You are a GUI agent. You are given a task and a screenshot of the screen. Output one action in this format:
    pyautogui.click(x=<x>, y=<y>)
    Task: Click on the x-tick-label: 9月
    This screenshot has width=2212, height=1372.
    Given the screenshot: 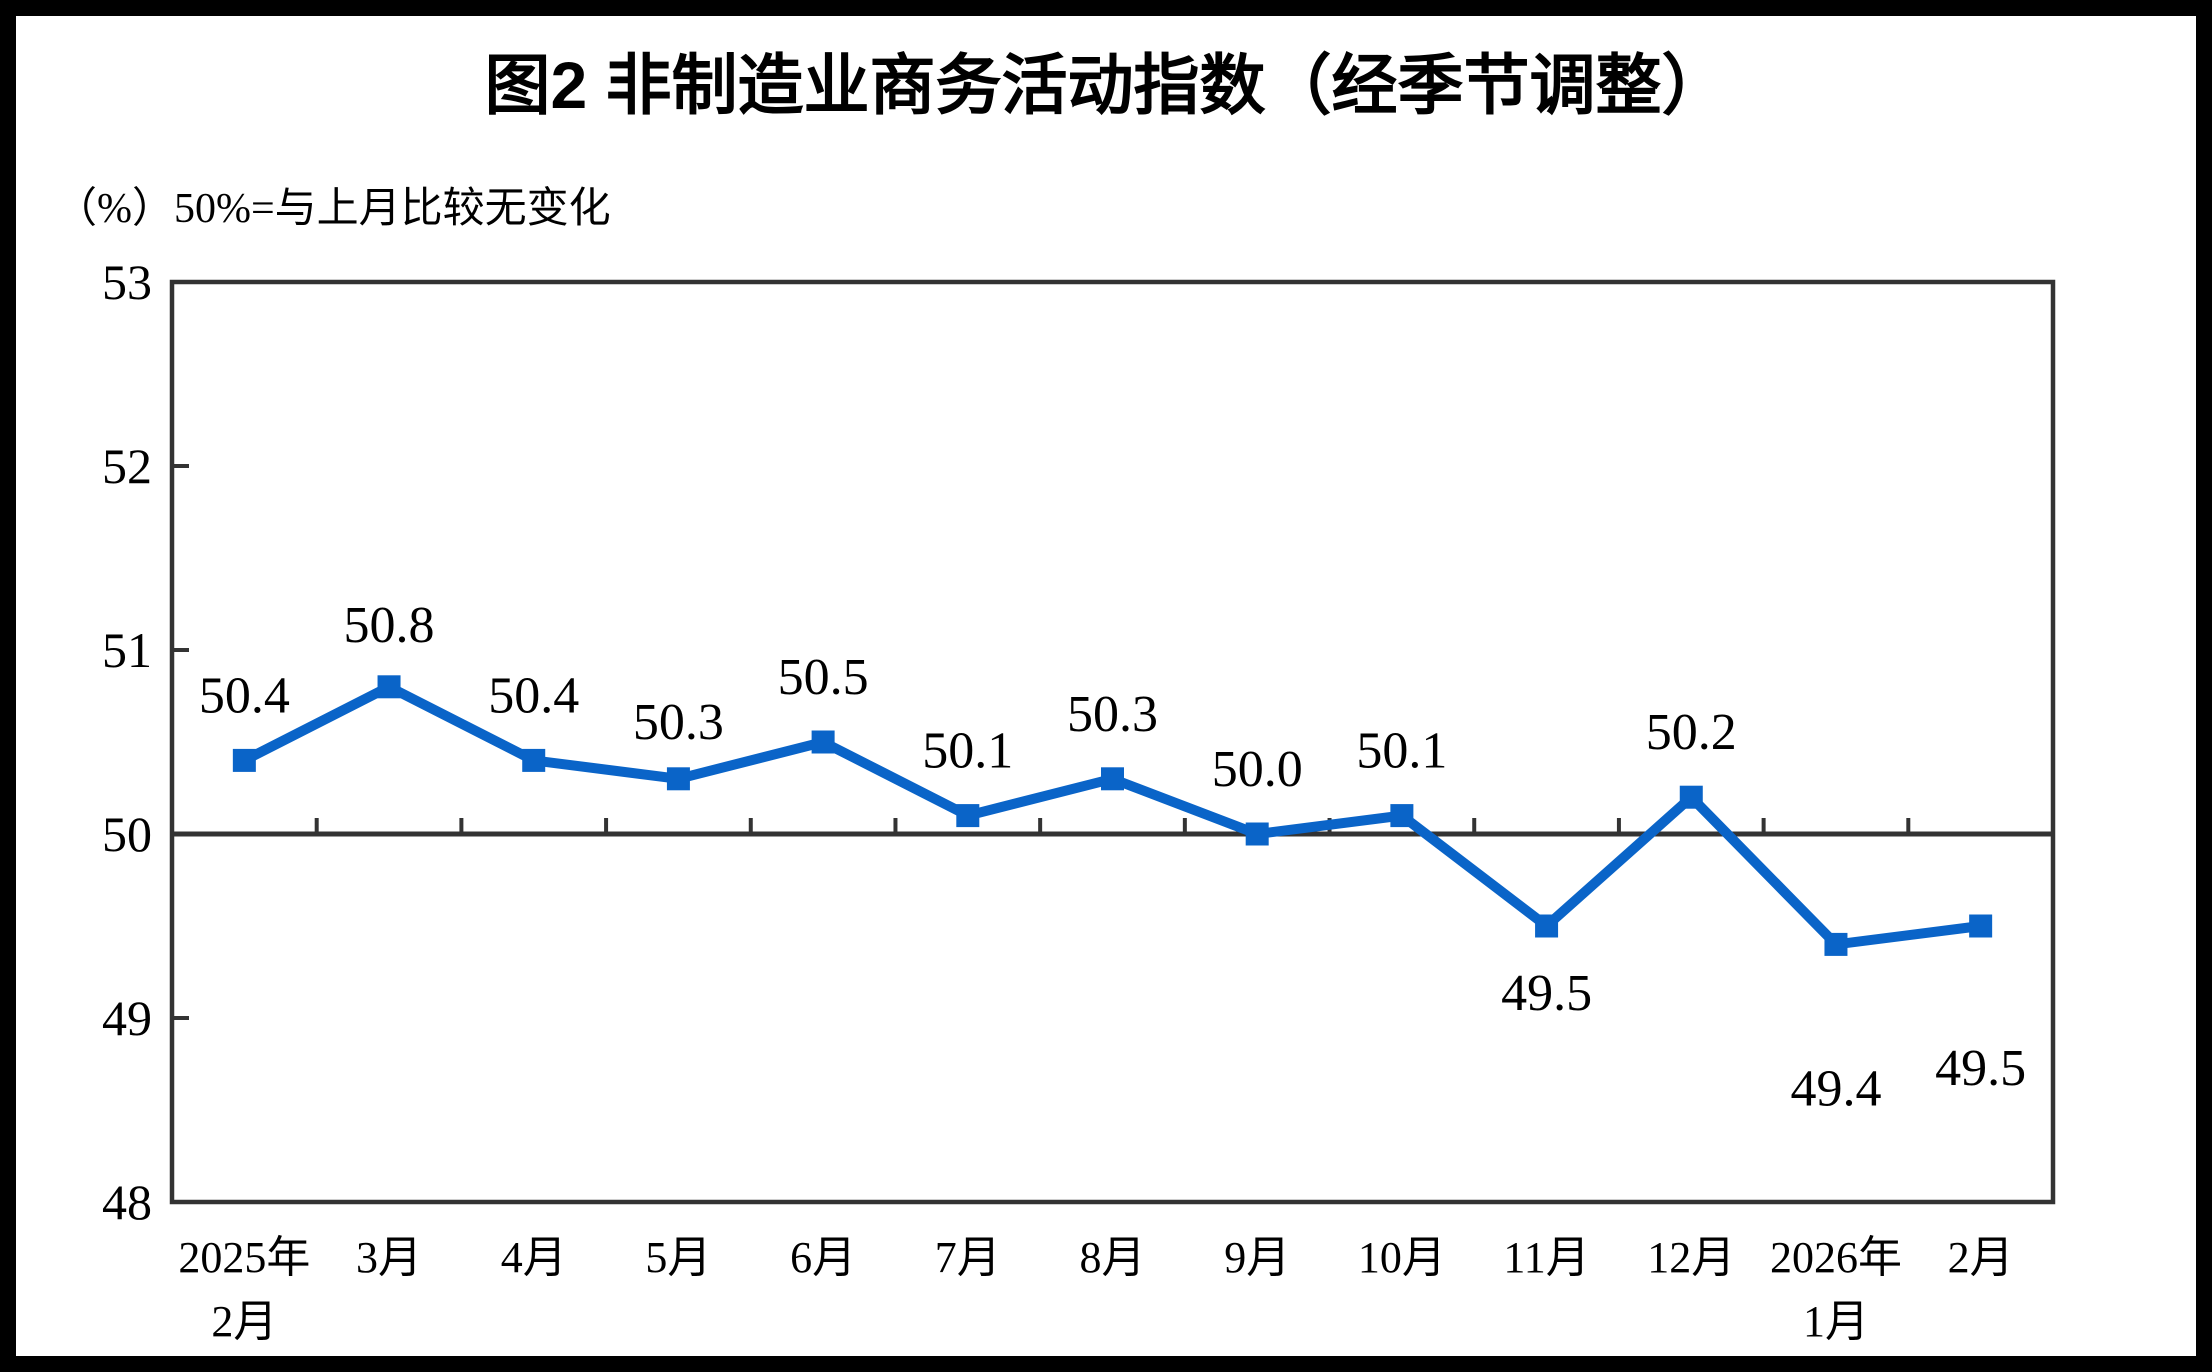 What is the action you would take?
    pyautogui.click(x=1257, y=1257)
    